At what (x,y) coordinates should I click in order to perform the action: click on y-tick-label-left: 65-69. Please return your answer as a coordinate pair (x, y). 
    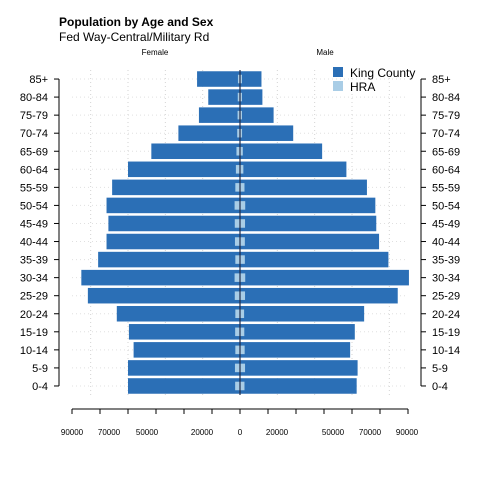
    Looking at the image, I should click on (34, 152).